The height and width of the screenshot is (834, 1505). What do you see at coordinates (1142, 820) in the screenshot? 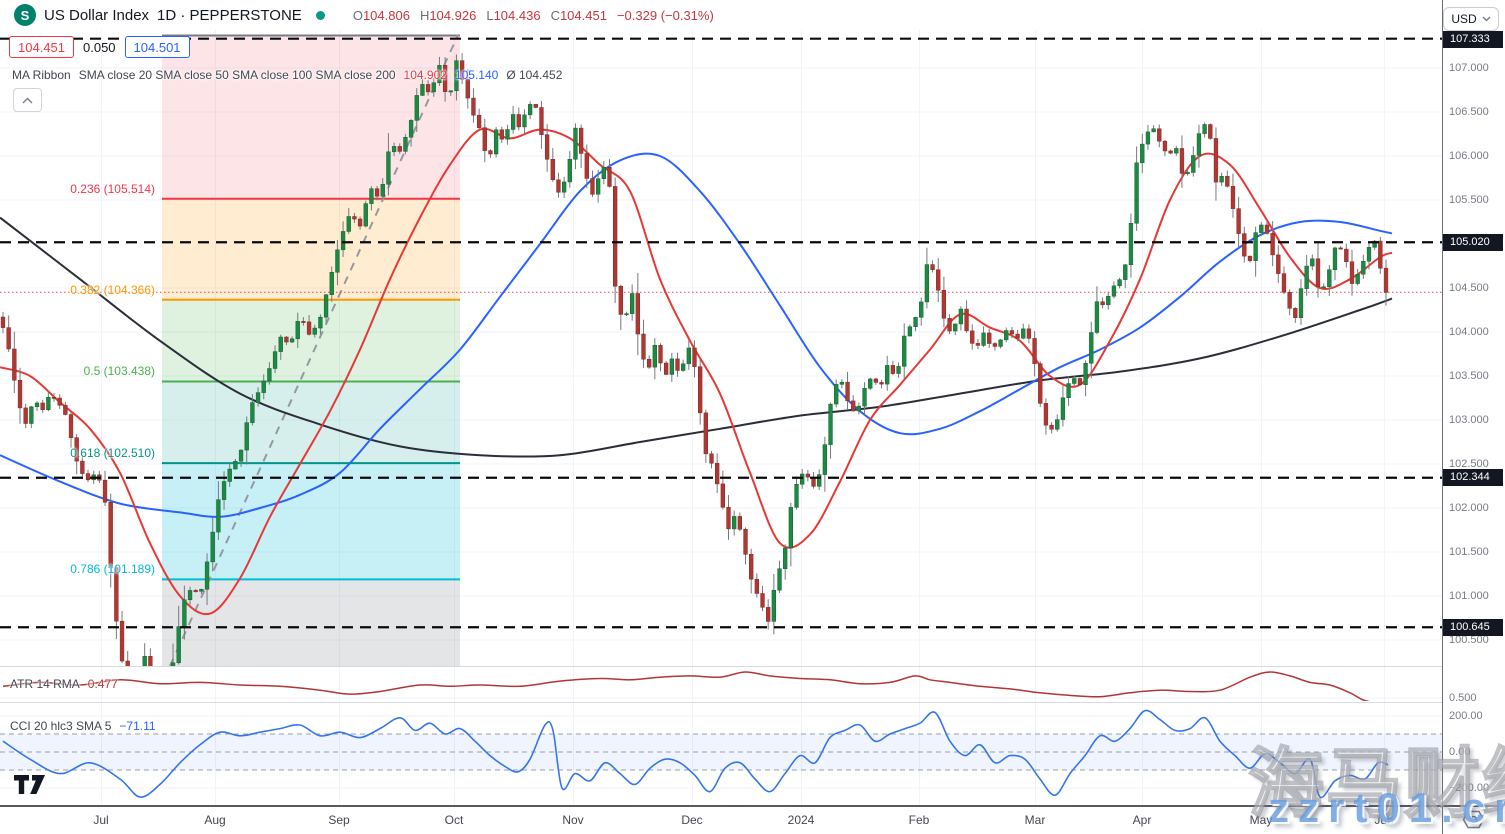
I see `time-axis-label: Apr` at bounding box center [1142, 820].